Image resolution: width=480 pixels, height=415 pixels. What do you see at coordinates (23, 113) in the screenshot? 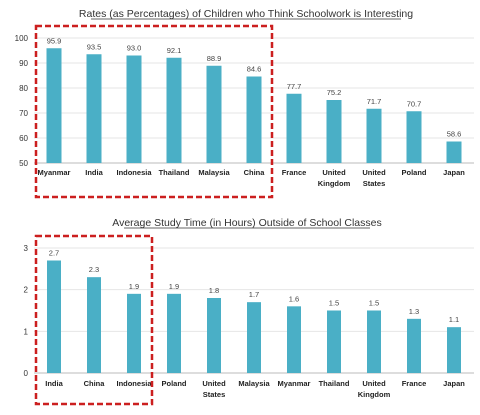
I see `chart-1-ytick-label: 70` at bounding box center [23, 113].